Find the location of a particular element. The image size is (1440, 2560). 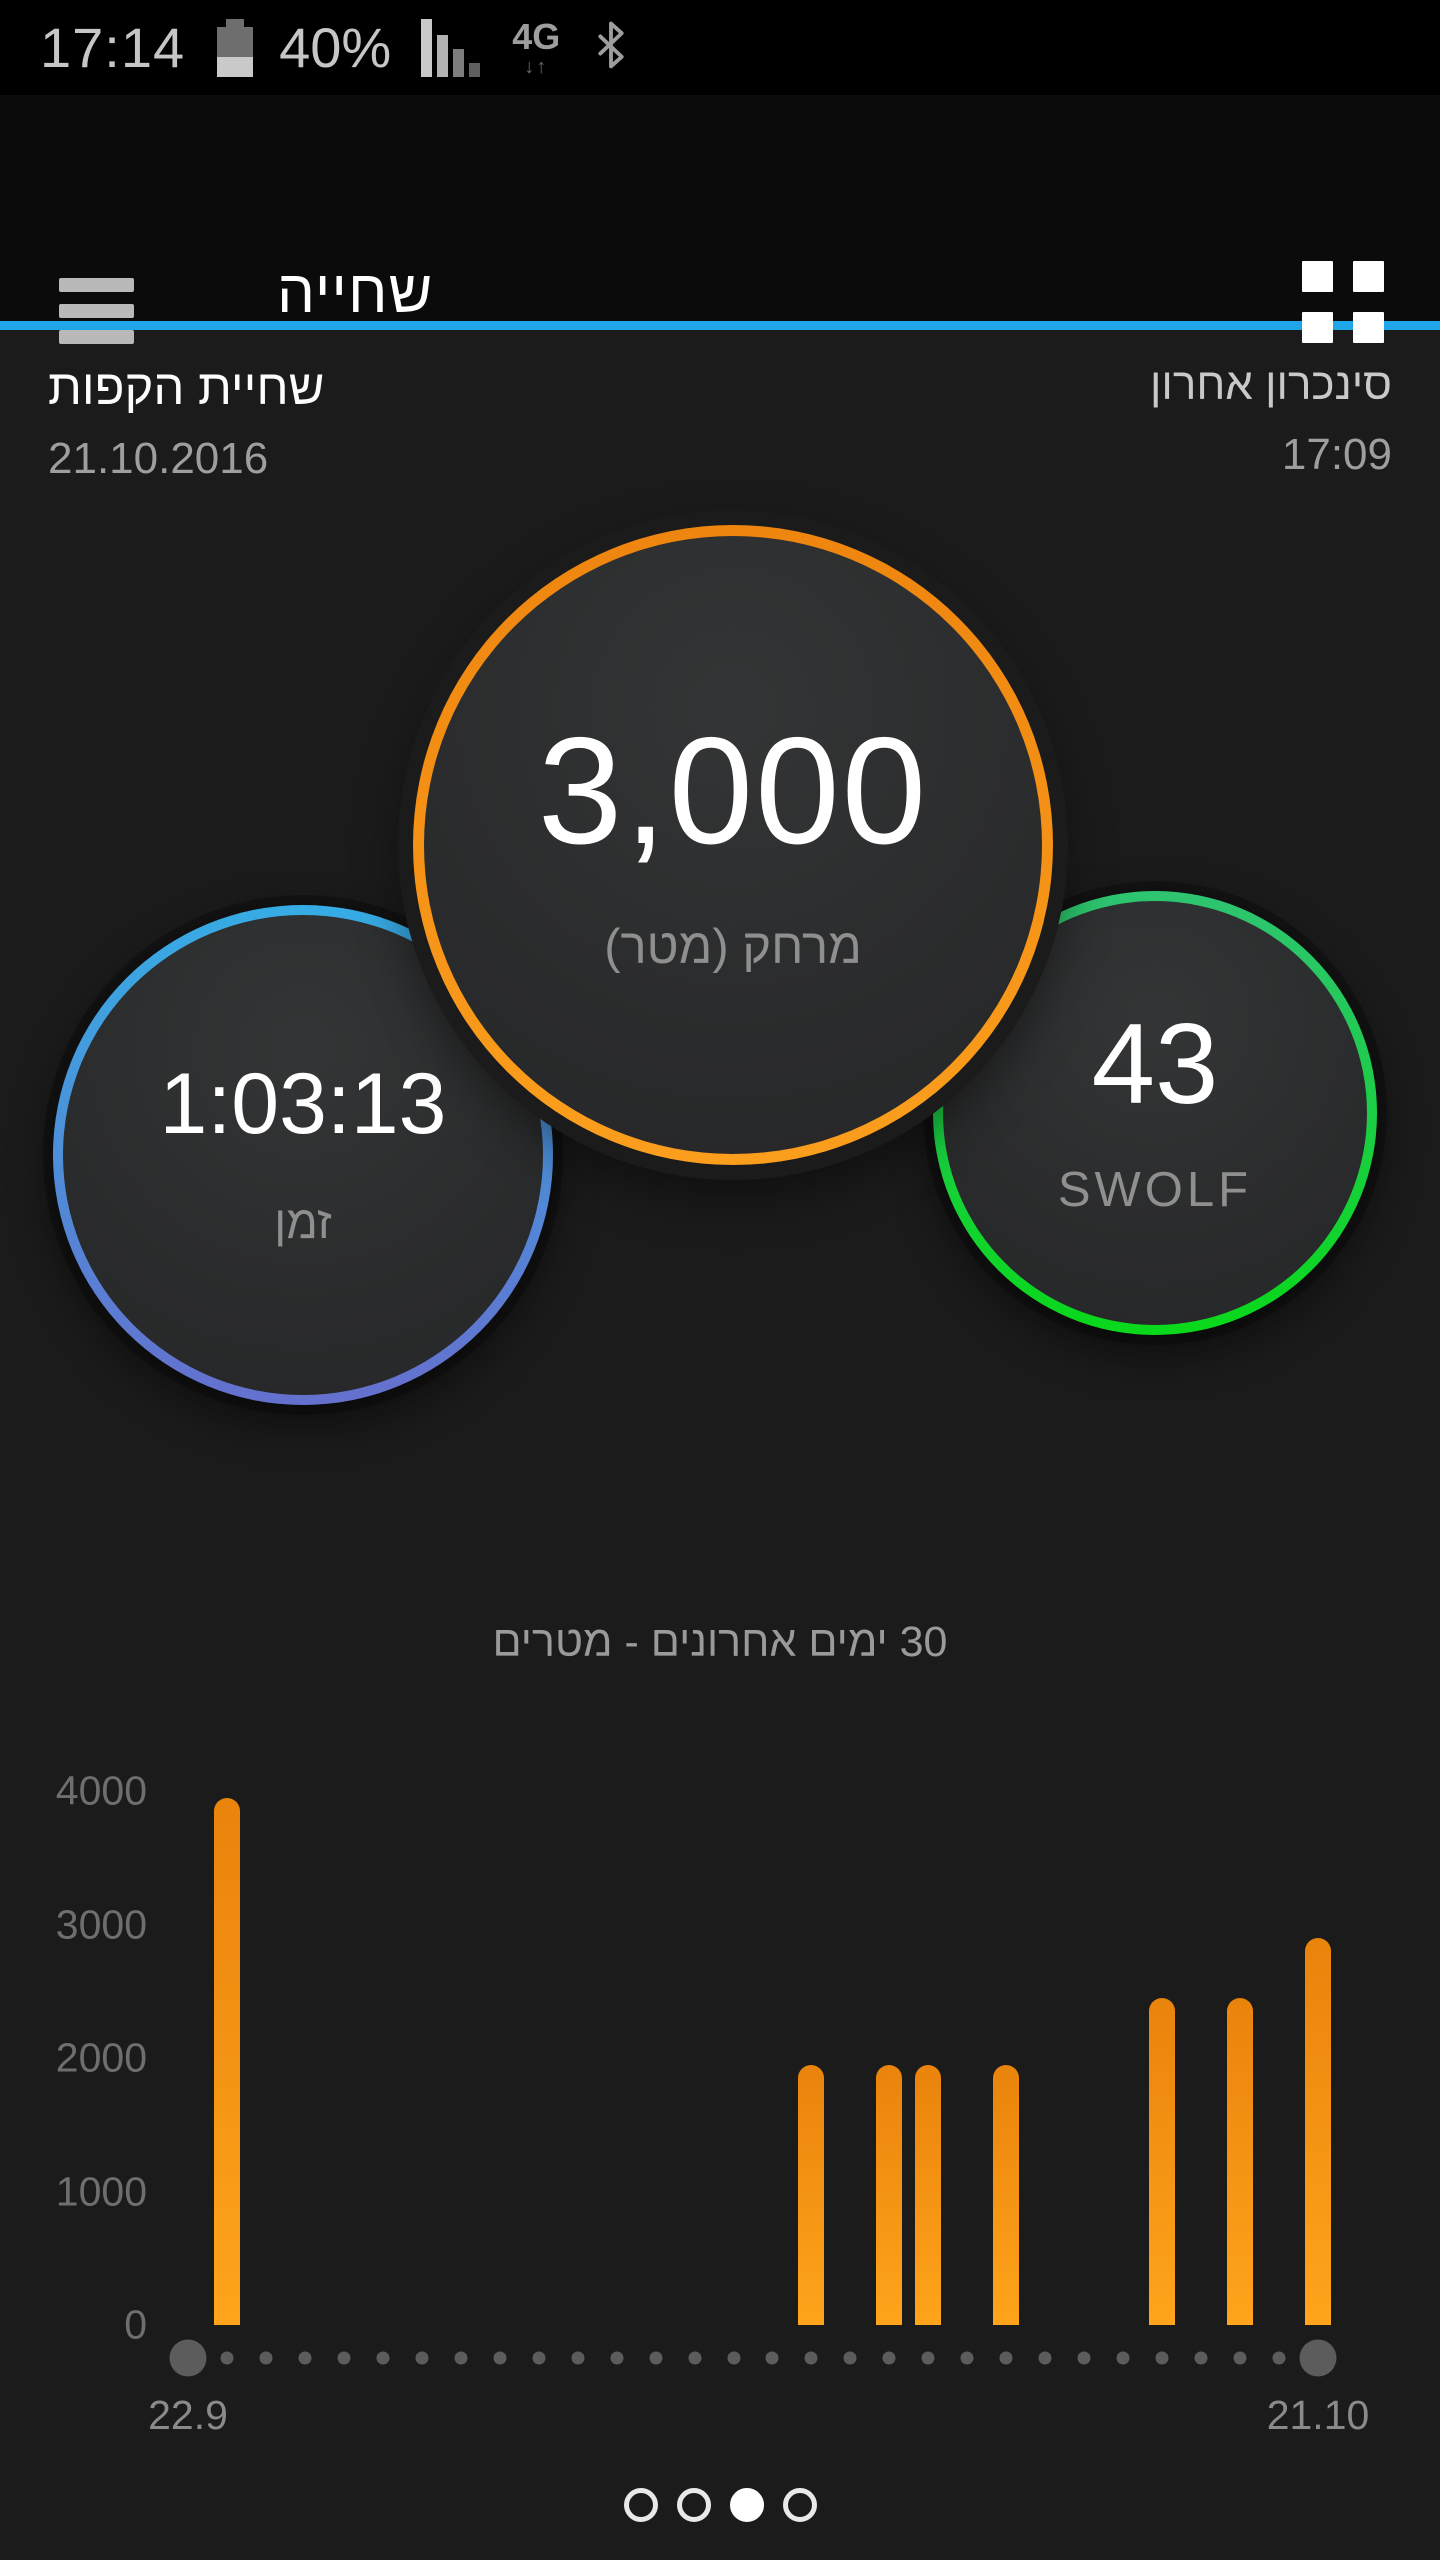

swolf-label: SWOLF is located at coordinates (1155, 1190).